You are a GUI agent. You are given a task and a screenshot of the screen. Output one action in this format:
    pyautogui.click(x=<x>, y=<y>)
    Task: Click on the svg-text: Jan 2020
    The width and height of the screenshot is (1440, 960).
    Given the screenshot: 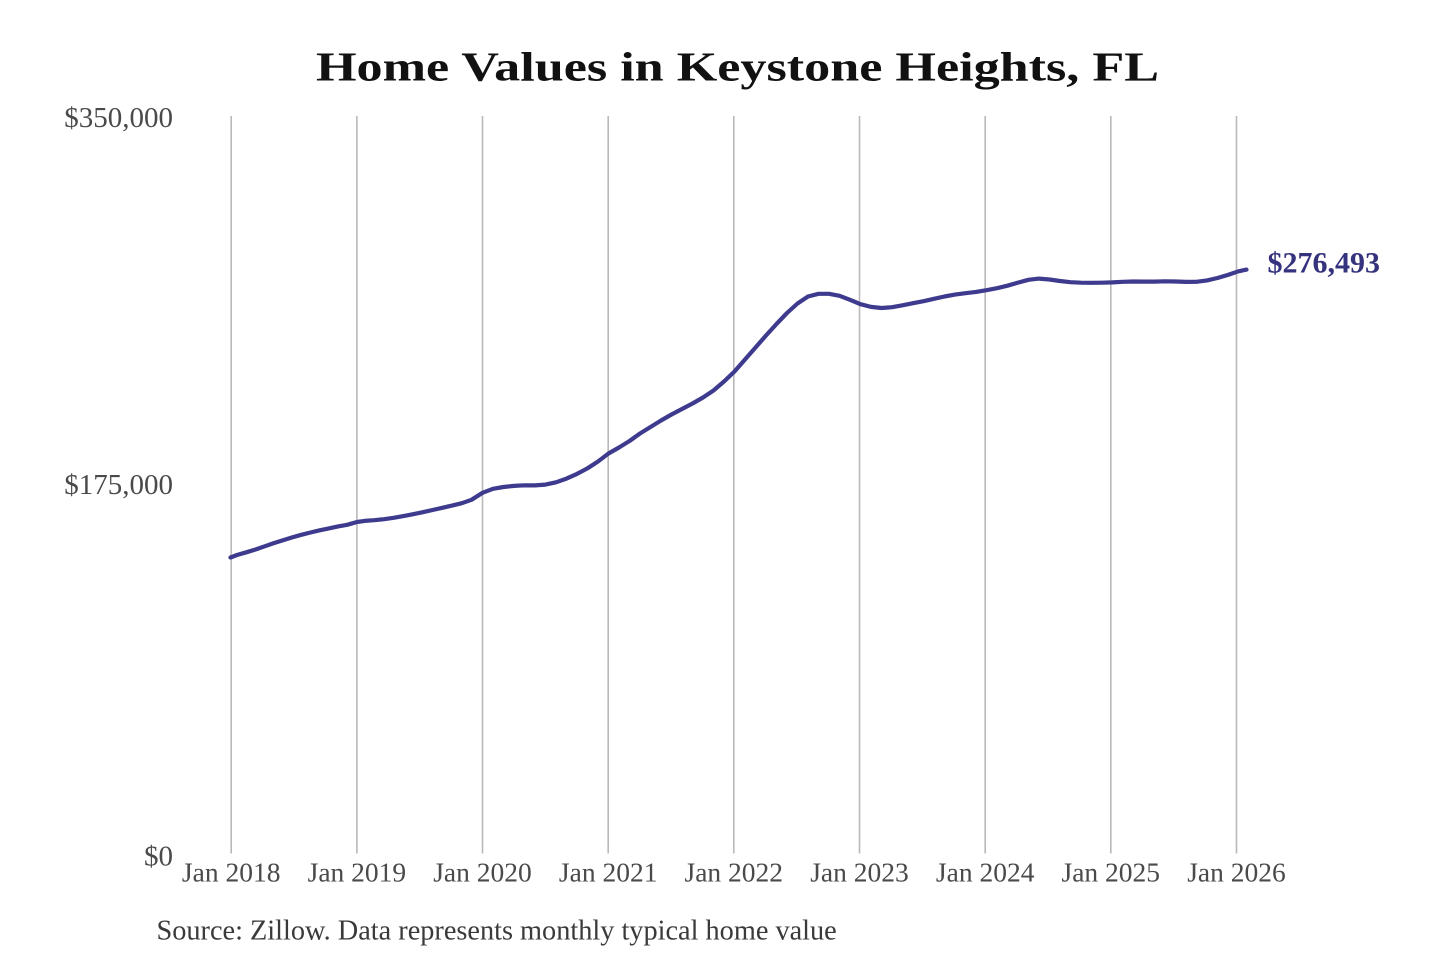 What is the action you would take?
    pyautogui.click(x=482, y=872)
    